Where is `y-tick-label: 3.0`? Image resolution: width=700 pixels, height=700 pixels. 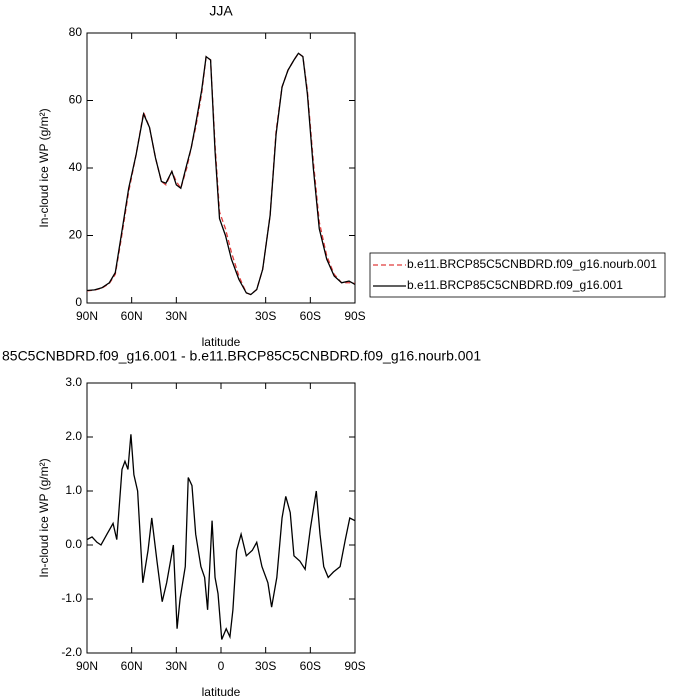
y-tick-label: 3.0 is located at coordinates (73, 382).